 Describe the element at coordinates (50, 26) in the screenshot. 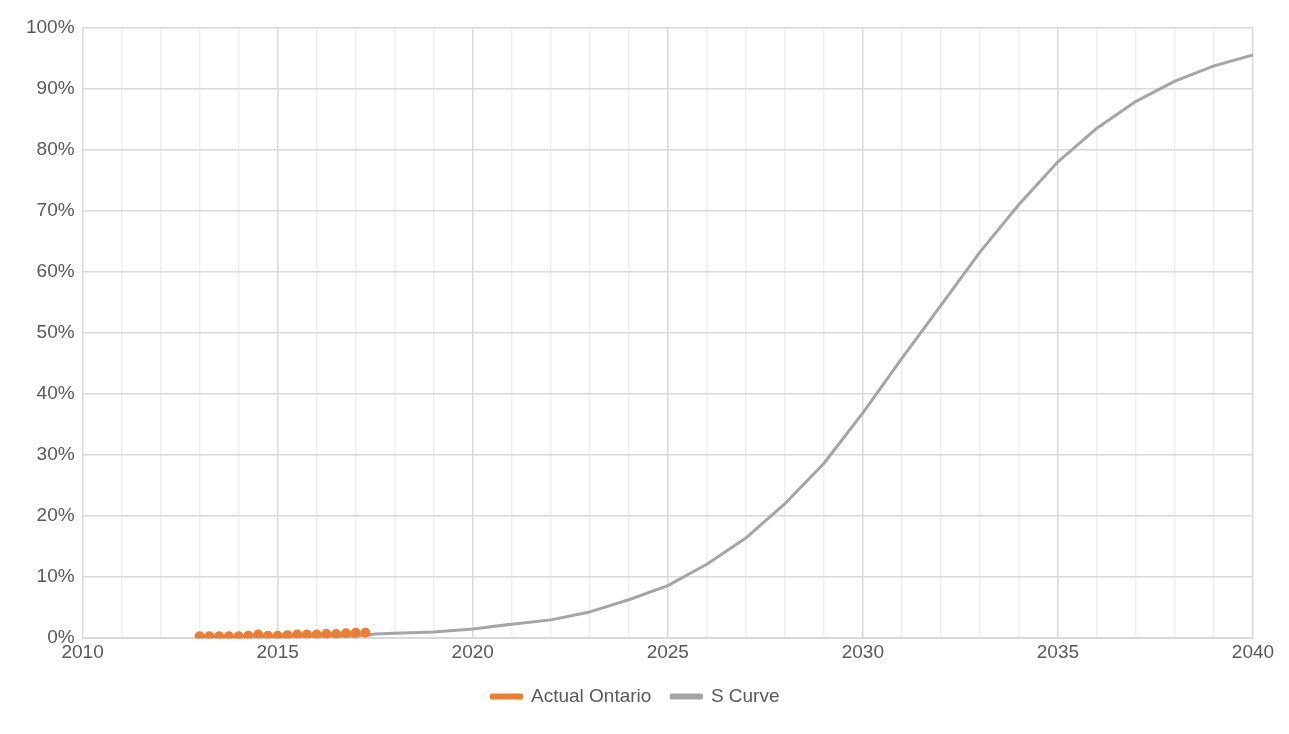

I see `y-tick-label: 100%` at that location.